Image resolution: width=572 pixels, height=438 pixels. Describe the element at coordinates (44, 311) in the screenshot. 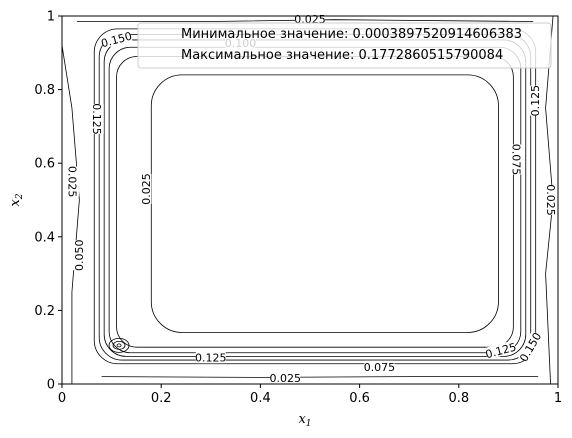

I see `y-tick-label: 0.2` at that location.